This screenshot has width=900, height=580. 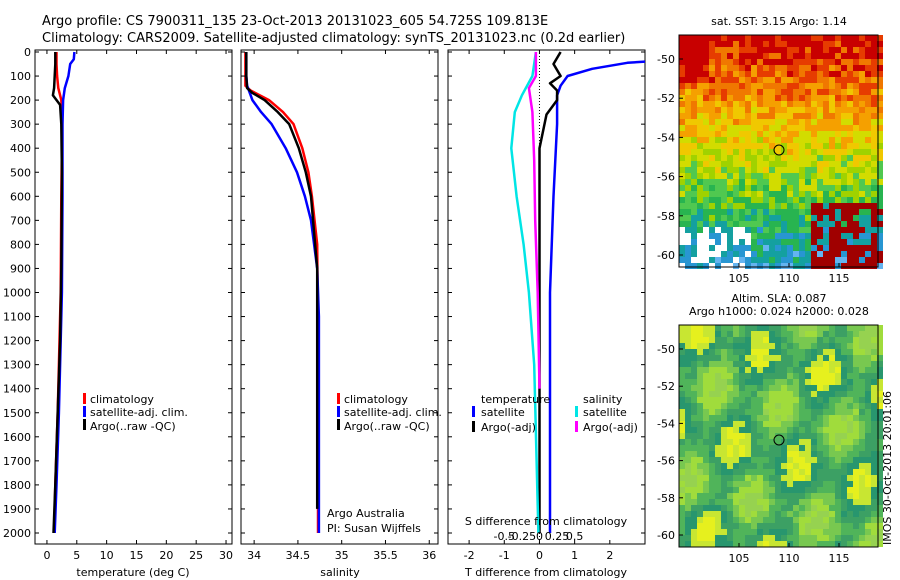 I want to click on x-tick-label: 5, so click(x=76, y=555).